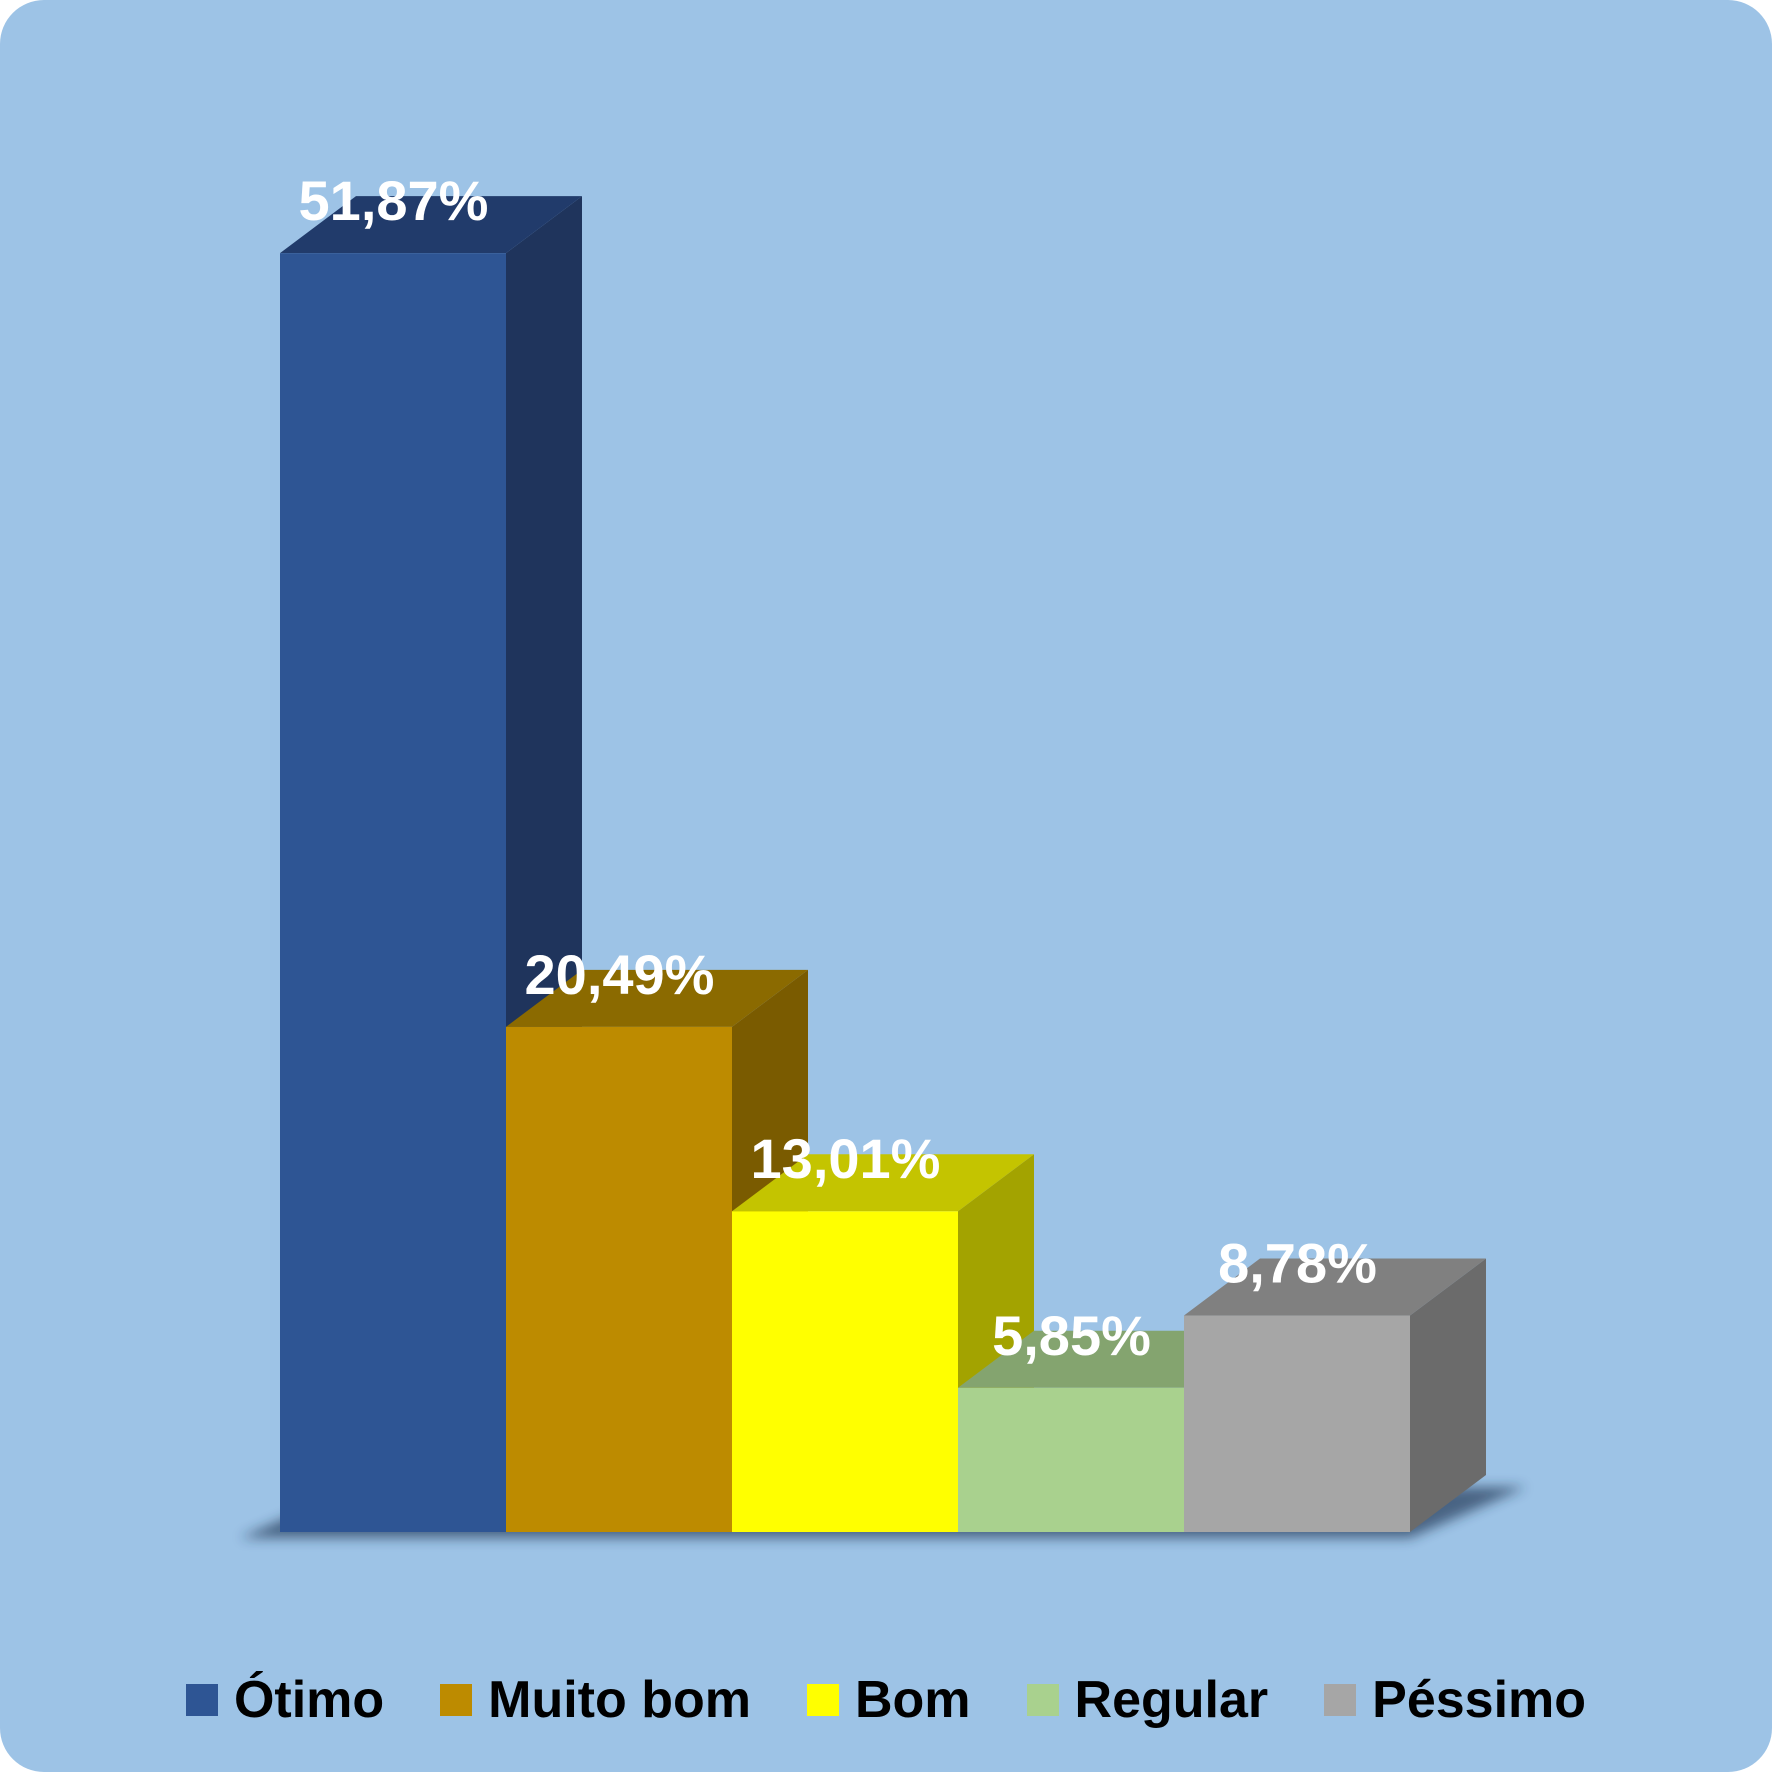 The width and height of the screenshot is (1772, 1772). What do you see at coordinates (846, 1158) in the screenshot?
I see `data-label-3: 13,01%` at bounding box center [846, 1158].